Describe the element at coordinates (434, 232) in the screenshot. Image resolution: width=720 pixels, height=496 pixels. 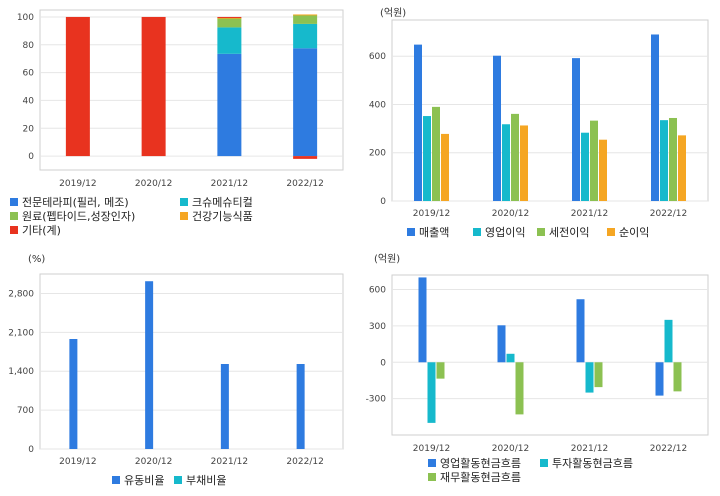
I see `legend-label: 매출액` at that location.